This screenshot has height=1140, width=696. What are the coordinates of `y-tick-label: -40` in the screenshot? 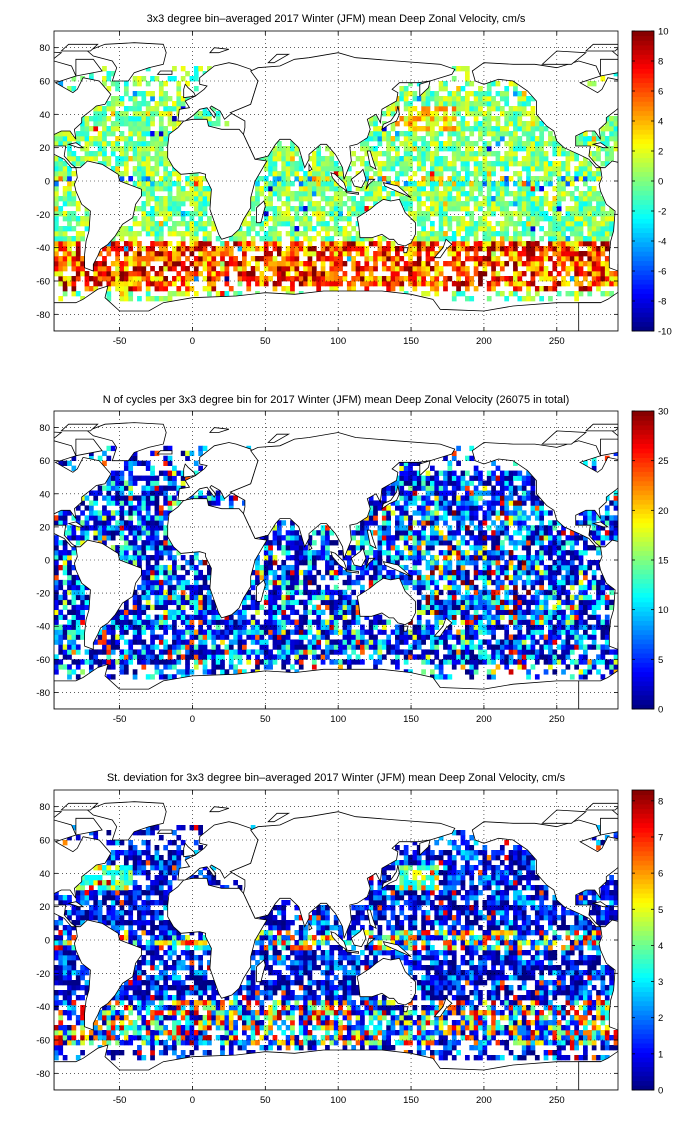 It's located at (43, 248).